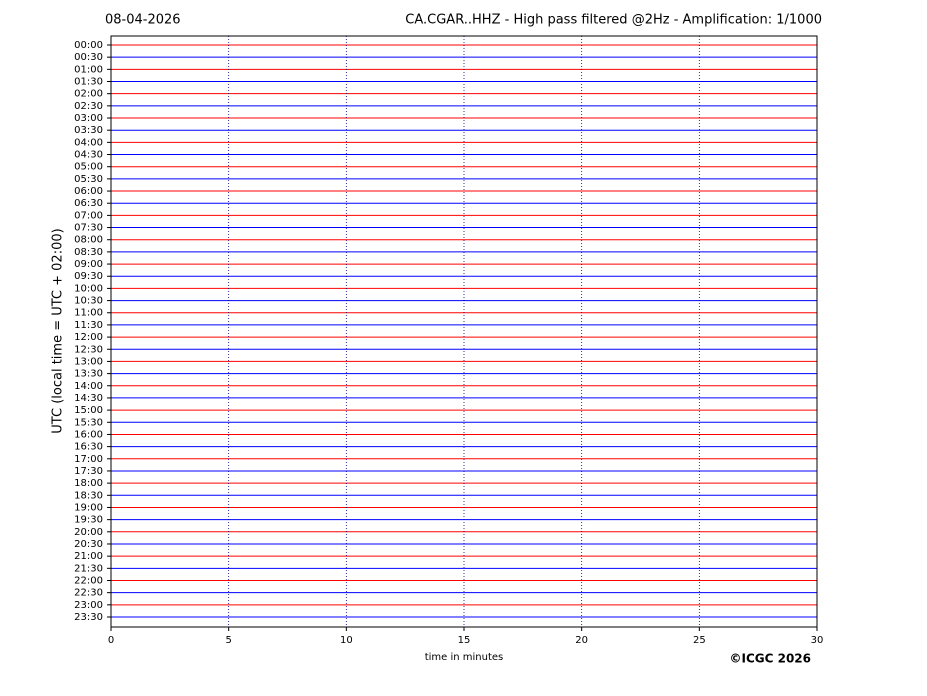  Describe the element at coordinates (464, 657) in the screenshot. I see `x-axis-label: time in minutes` at that location.